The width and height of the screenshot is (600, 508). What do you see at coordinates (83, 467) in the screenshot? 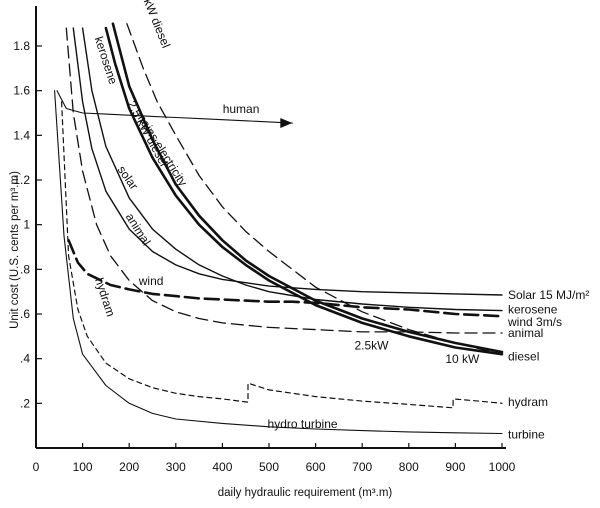
I see `x-tick-label: 100` at bounding box center [83, 467].